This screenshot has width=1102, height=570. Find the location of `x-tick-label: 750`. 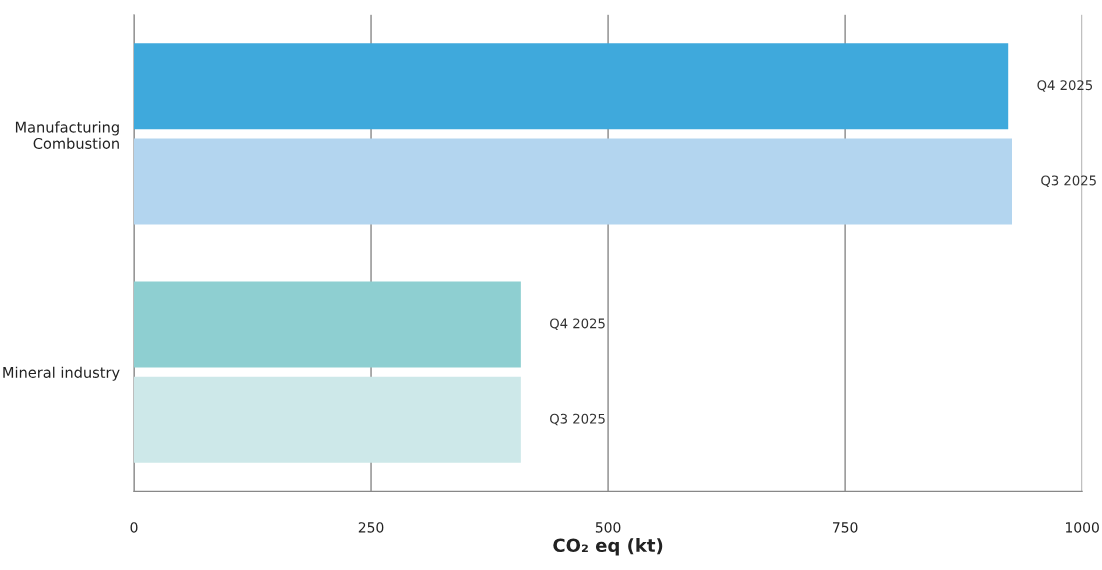

x-tick-label: 750 is located at coordinates (845, 527).